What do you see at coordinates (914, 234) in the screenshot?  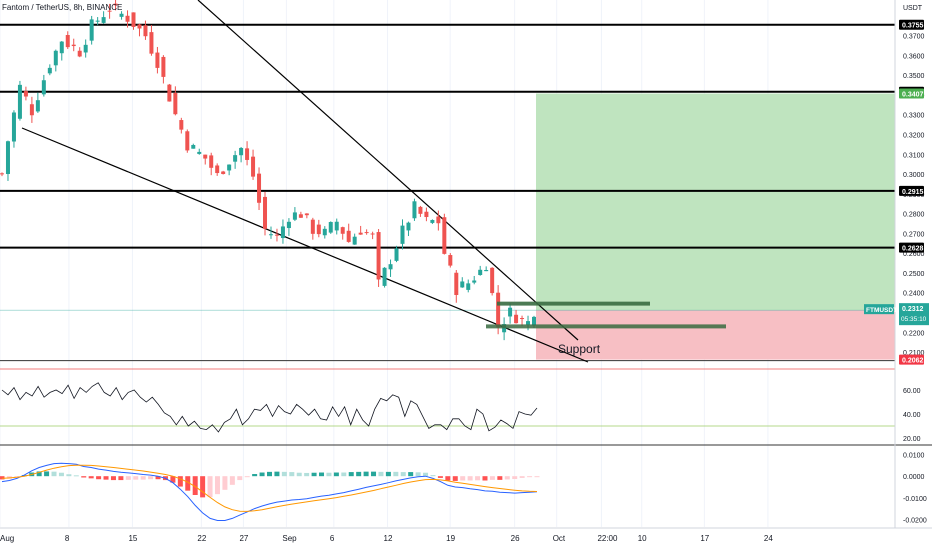 I see `price-tick-label: 0.2700` at bounding box center [914, 234].